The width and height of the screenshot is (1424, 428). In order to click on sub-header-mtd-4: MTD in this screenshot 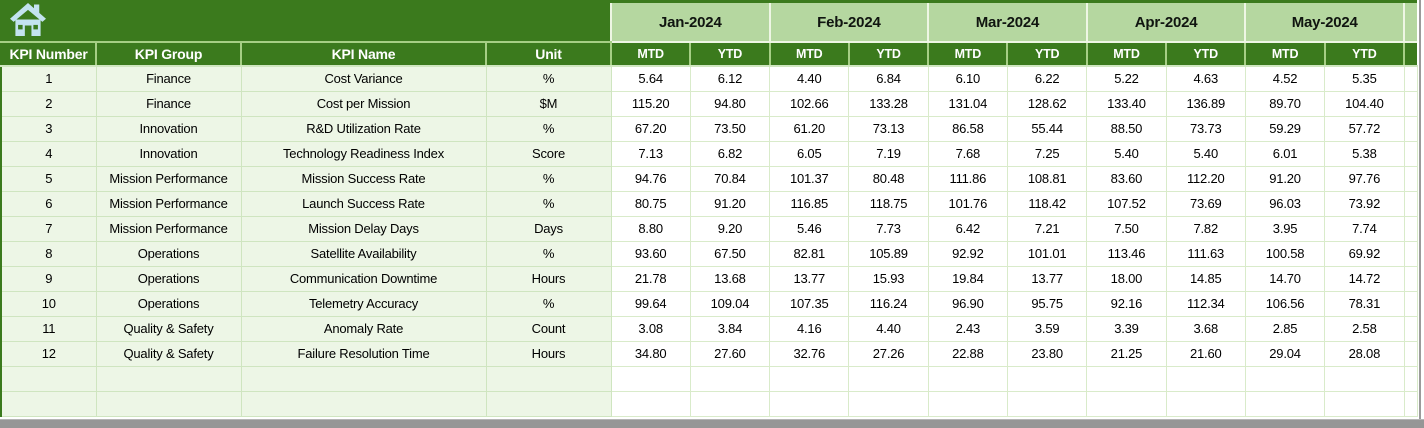, I will do `click(1126, 54)`.